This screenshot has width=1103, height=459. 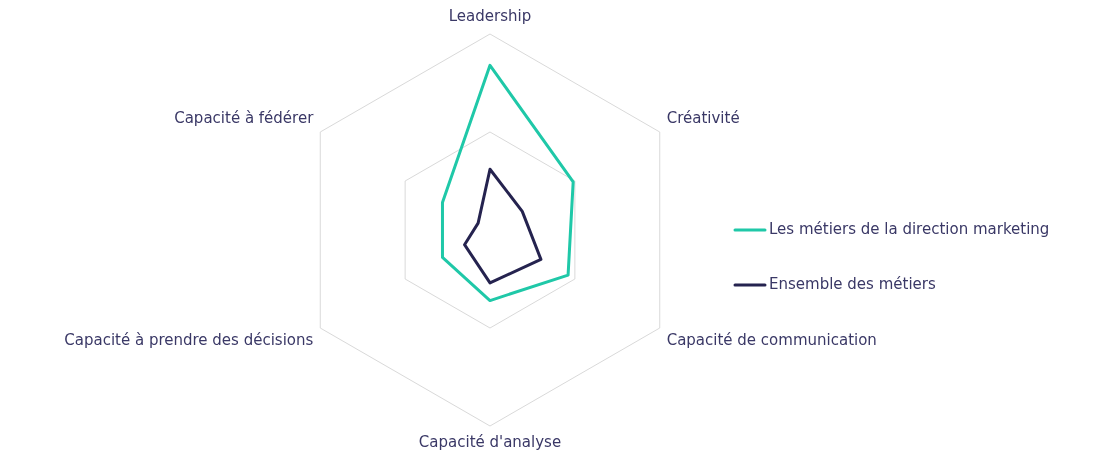 I want to click on spoke-label: Capacité d'analyse, so click(x=490, y=441).